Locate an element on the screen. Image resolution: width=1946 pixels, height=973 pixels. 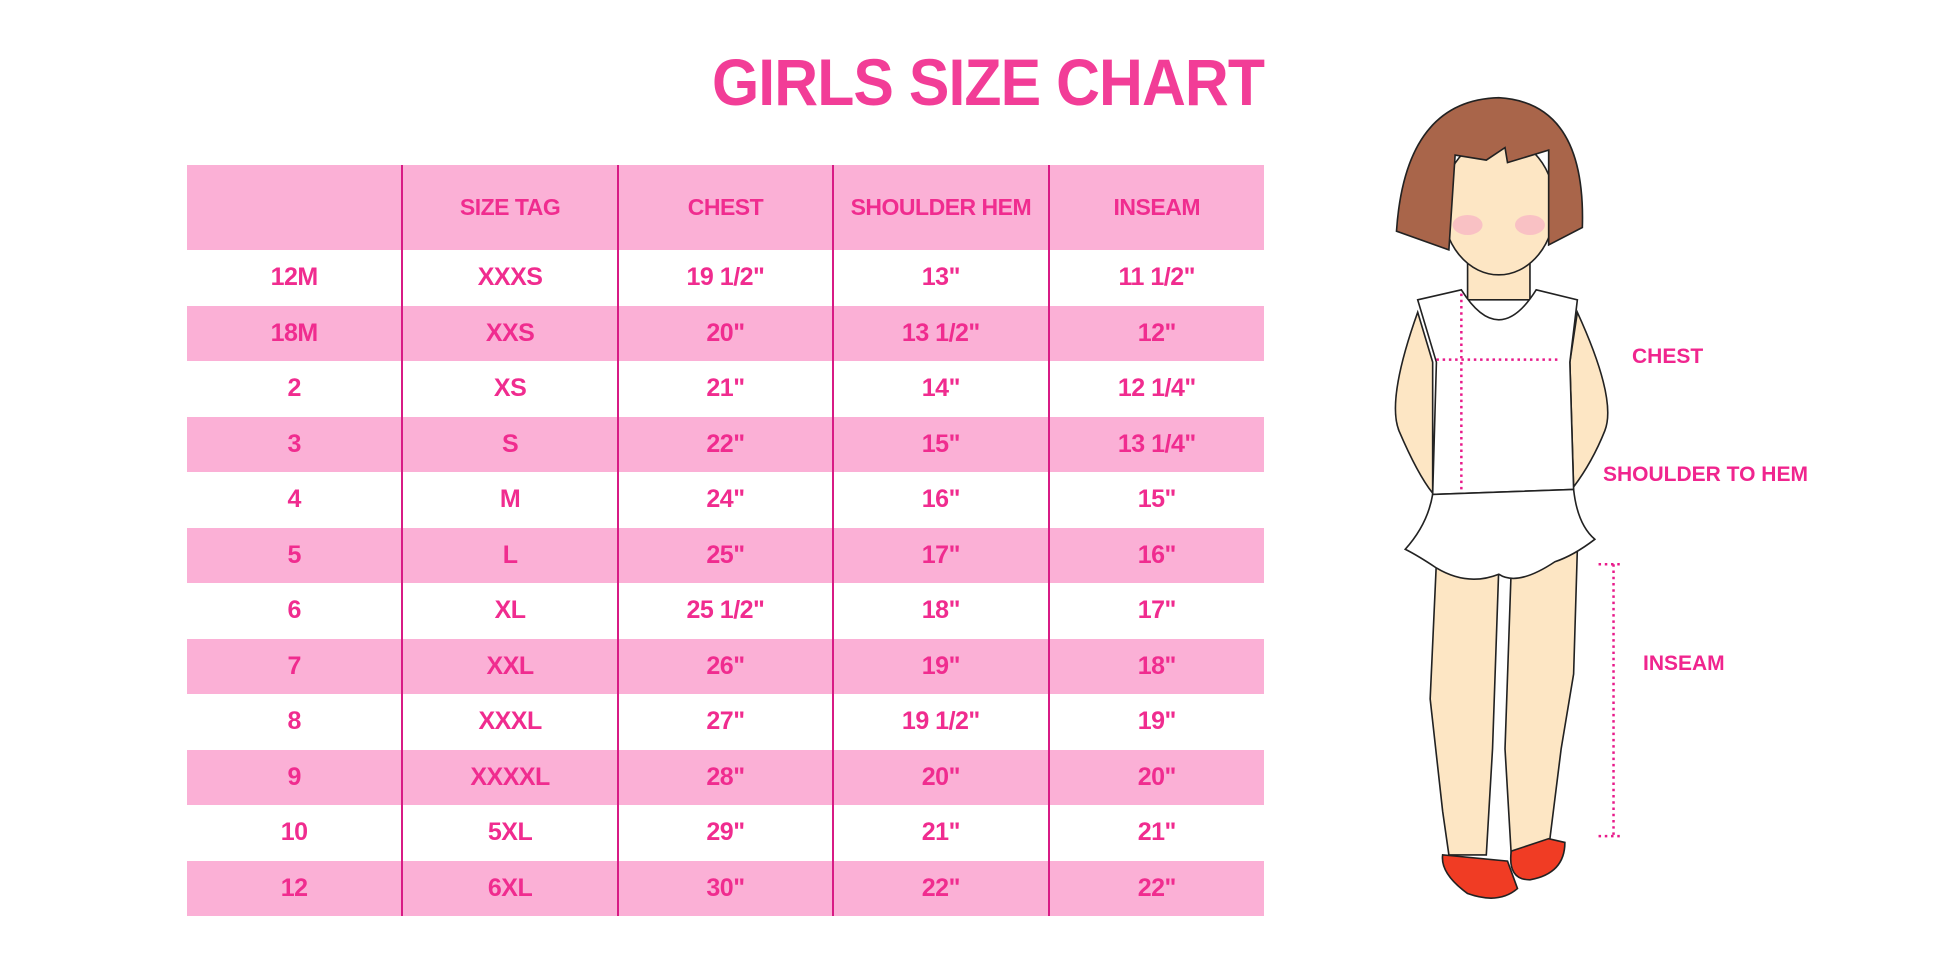
table-header-row: SIZE TAG CHEST SHOULDER HEM INSEAM is located at coordinates (725, 207).